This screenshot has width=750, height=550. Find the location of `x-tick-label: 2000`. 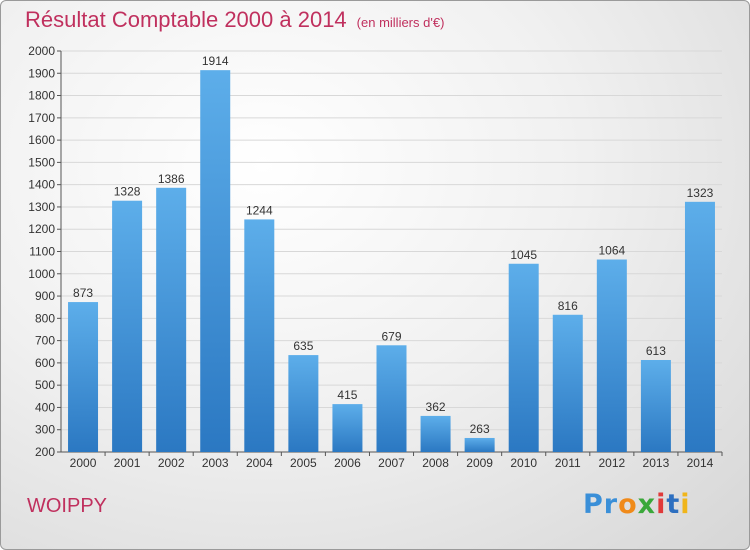

x-tick-label: 2000 is located at coordinates (83, 463).